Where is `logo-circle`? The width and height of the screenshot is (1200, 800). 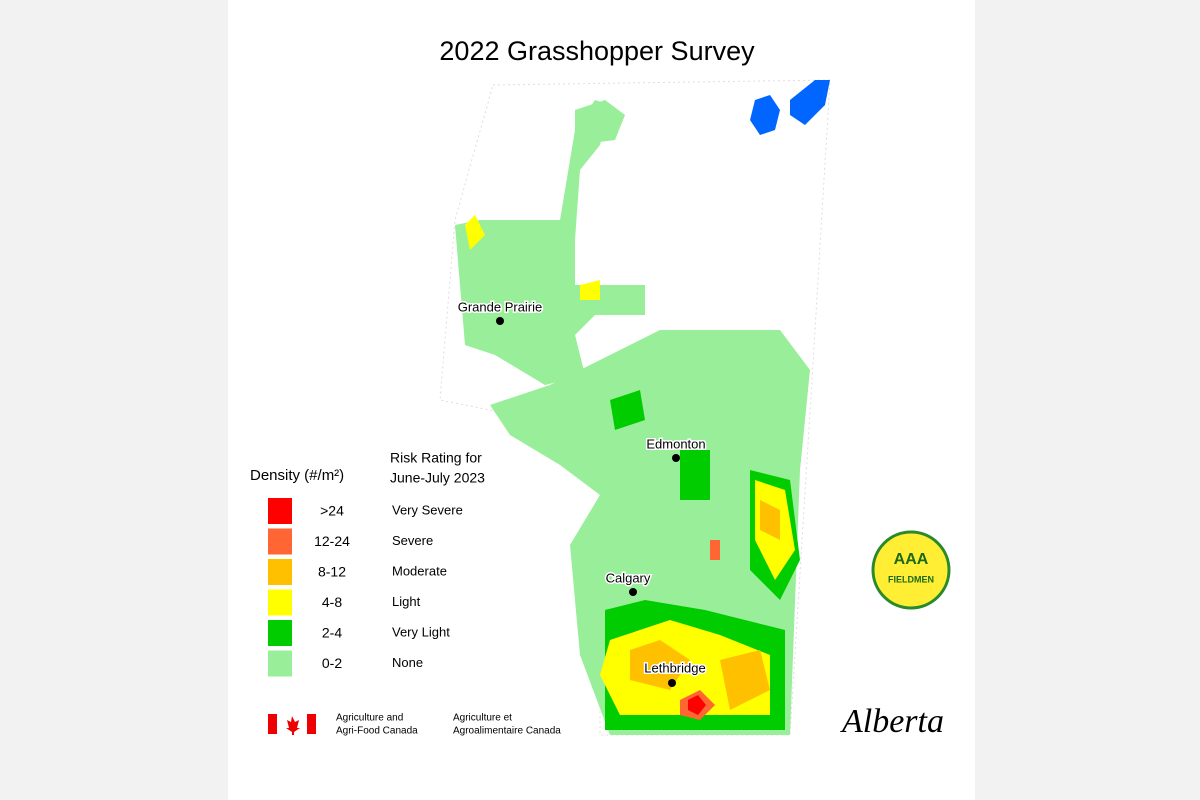
logo-circle is located at coordinates (911, 570).